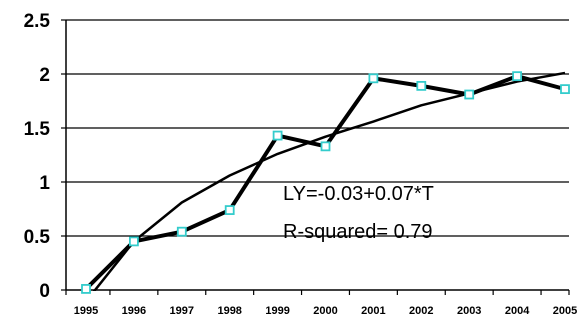 This screenshot has width=585, height=322. What do you see at coordinates (44, 75) in the screenshot?
I see `y-tick-label: 2` at bounding box center [44, 75].